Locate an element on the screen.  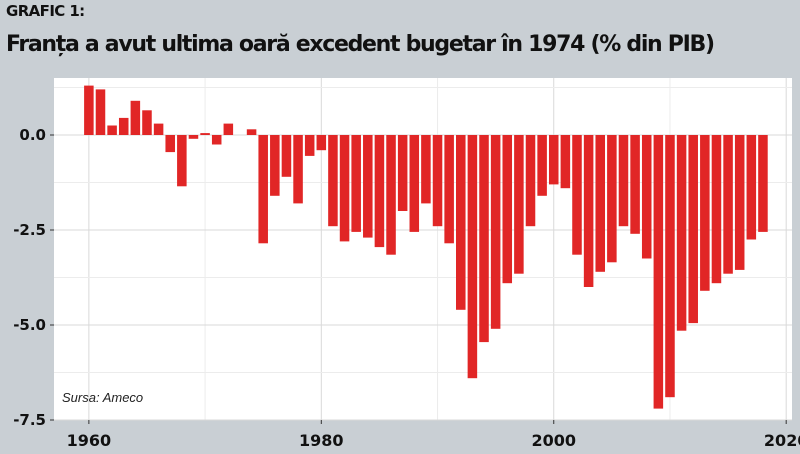
bar-1967 is located at coordinates (170, 144).